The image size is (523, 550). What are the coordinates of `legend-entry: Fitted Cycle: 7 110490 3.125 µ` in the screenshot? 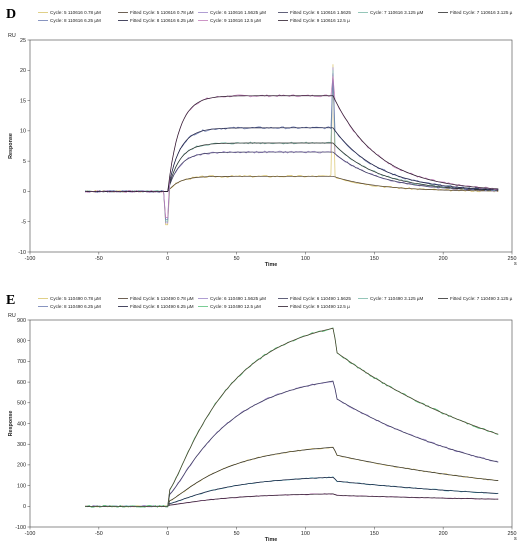 It's located at (481, 298).